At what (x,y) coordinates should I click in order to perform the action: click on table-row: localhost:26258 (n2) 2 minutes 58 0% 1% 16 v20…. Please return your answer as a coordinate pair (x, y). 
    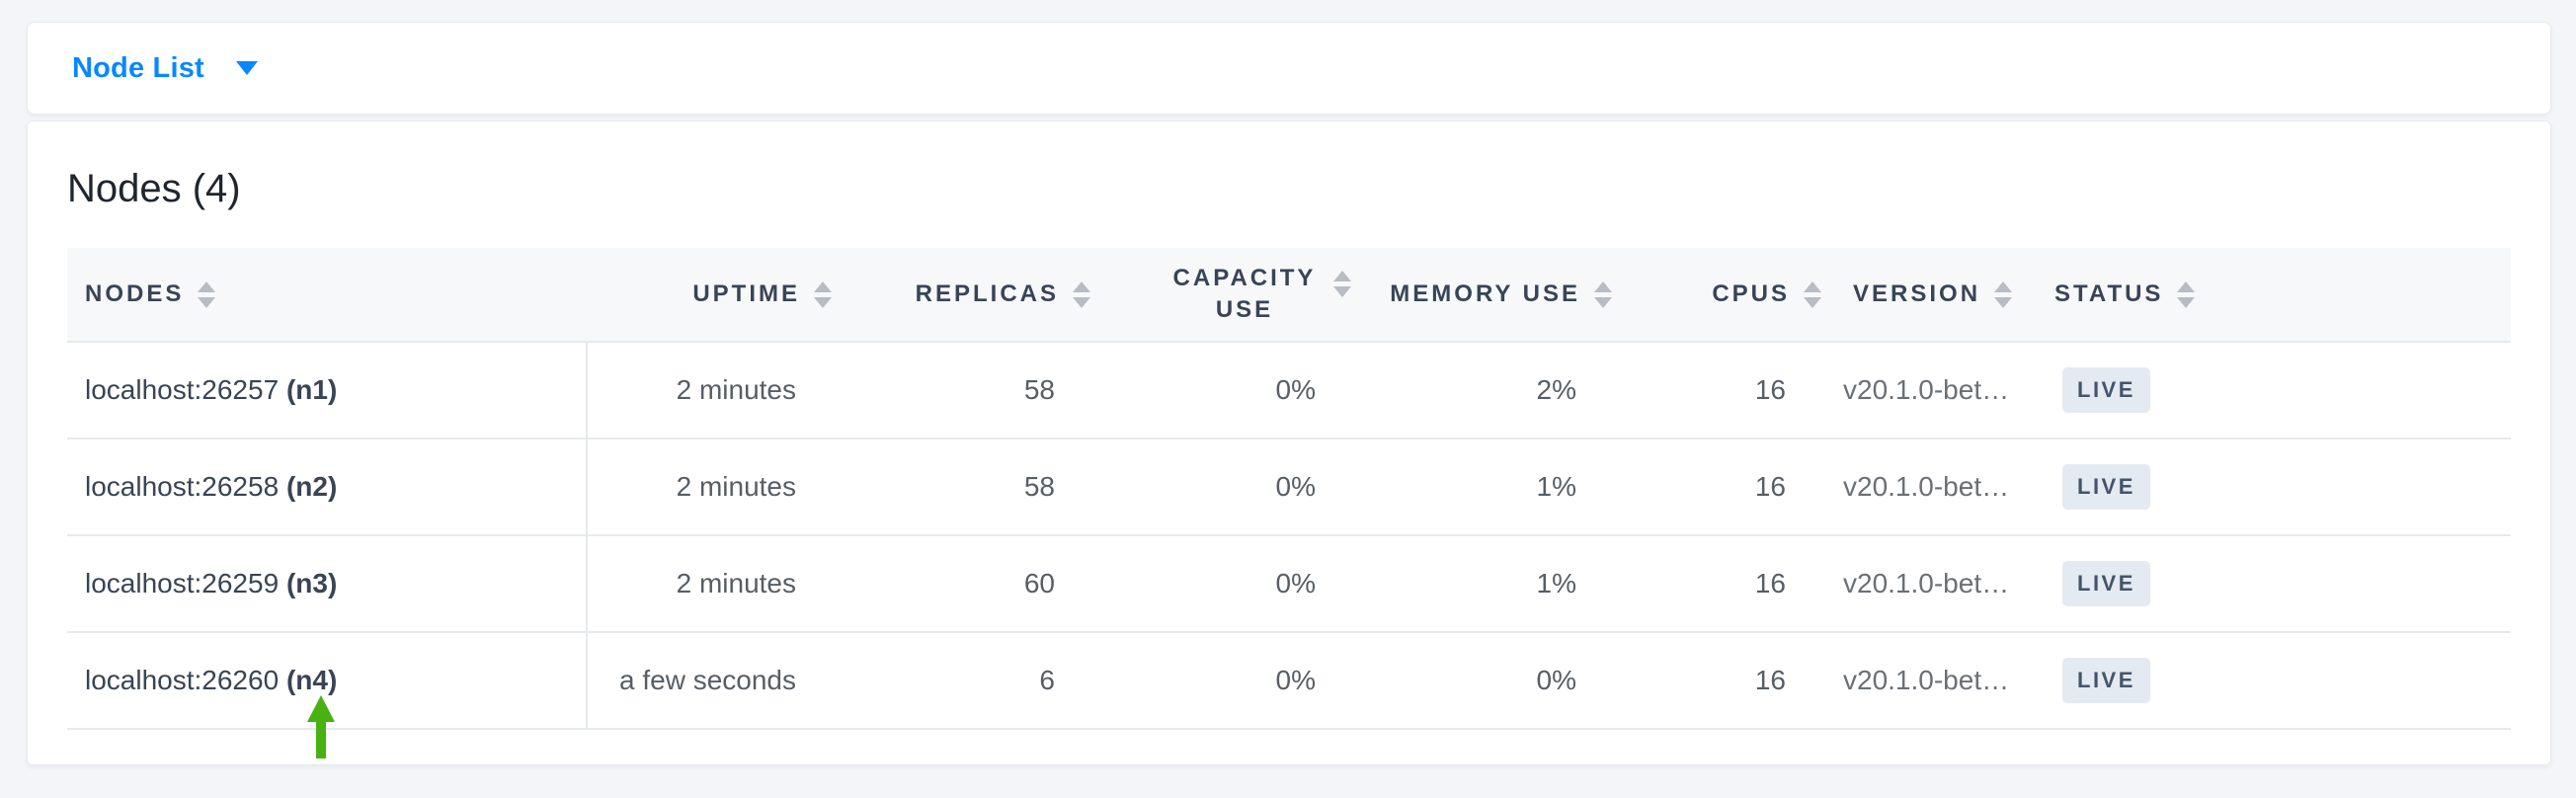
    Looking at the image, I should click on (1289, 487).